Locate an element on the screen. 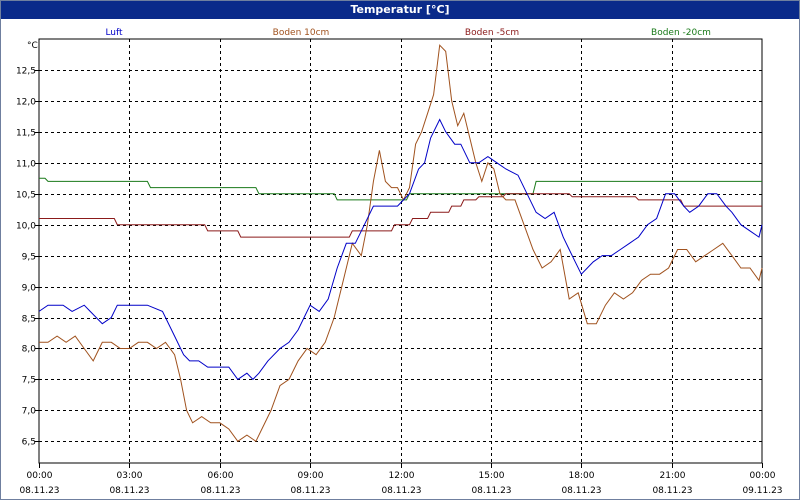  x-tick-time: 18:00 is located at coordinates (582, 476).